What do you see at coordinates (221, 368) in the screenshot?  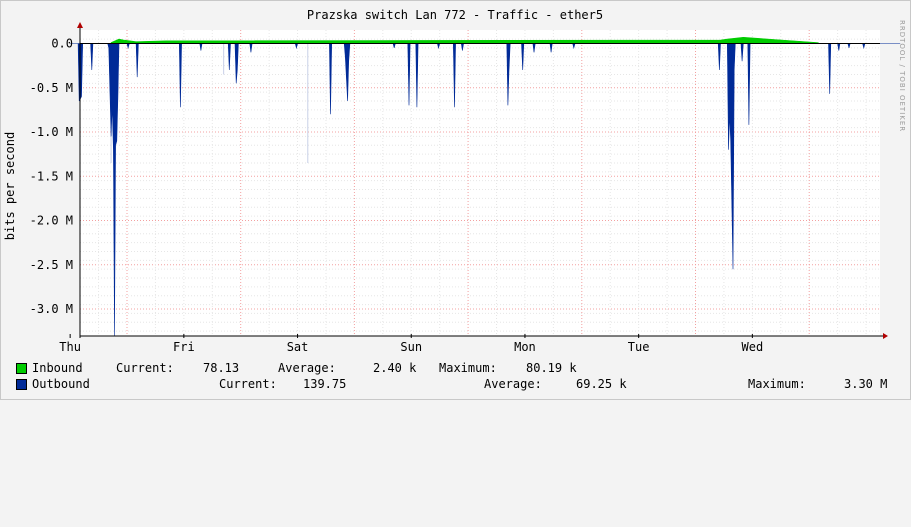 I see `legend-inbound-current: 78.13` at bounding box center [221, 368].